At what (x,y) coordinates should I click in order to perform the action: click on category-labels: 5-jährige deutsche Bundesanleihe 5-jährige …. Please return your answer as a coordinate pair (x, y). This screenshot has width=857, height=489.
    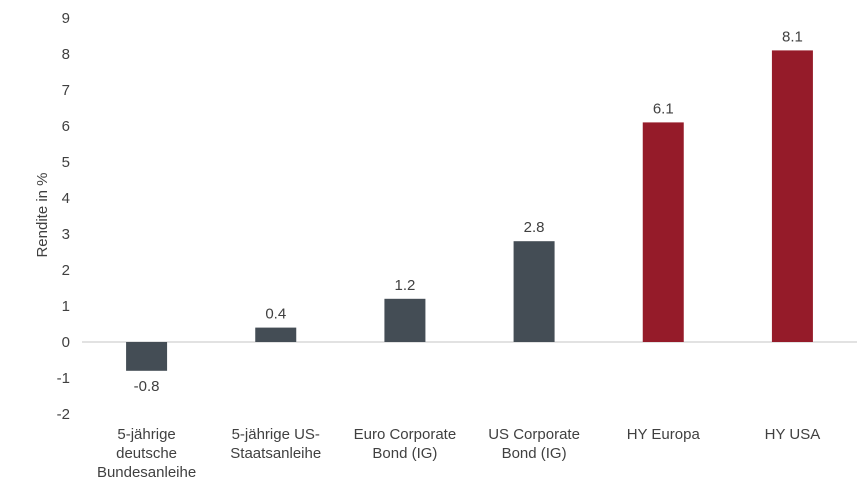
    Looking at the image, I should click on (458, 453).